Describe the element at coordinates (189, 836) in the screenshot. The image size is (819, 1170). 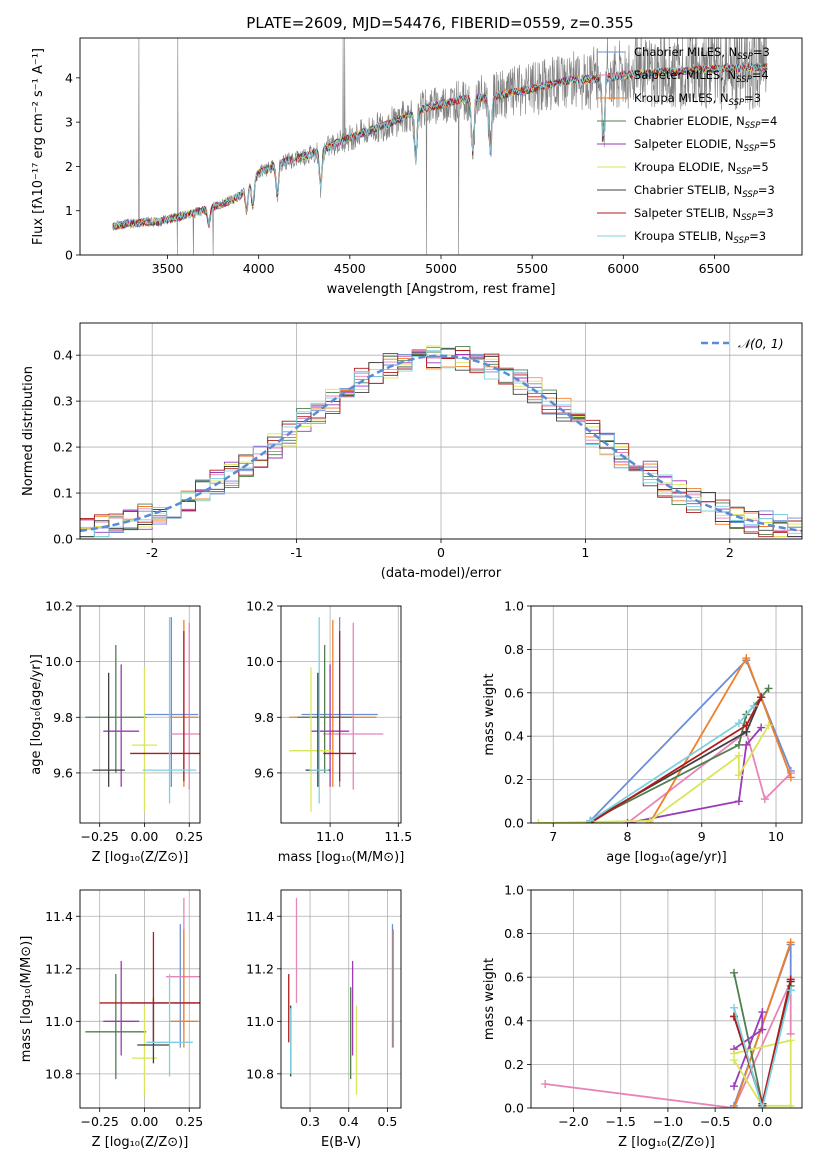
I see `x-tick-label: 0.25` at that location.